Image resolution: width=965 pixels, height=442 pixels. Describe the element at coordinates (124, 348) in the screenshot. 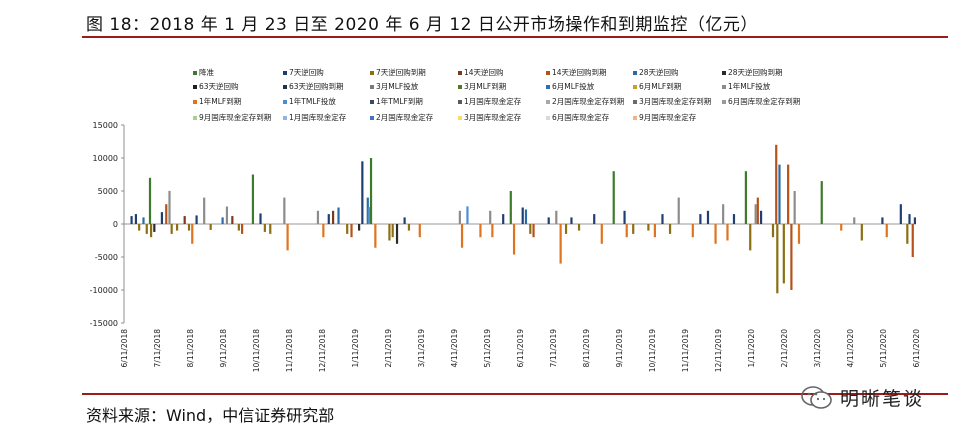

I see `x-tick-label: 6/11/2018` at that location.